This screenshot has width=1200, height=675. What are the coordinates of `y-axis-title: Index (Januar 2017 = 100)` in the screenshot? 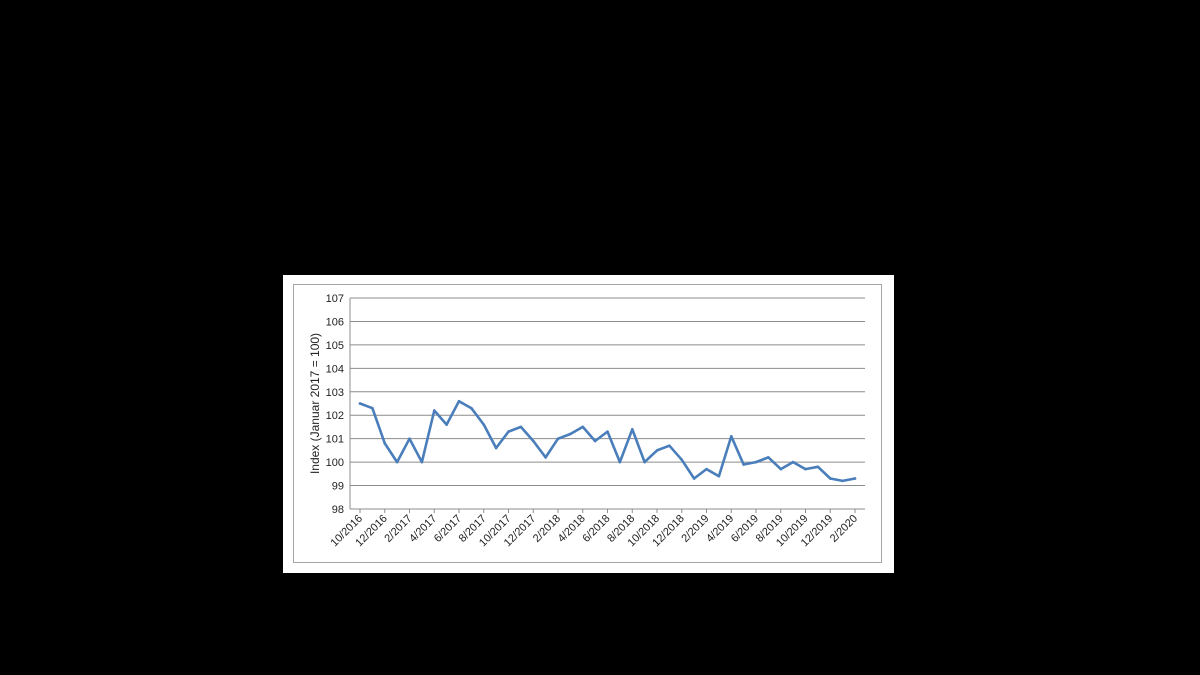 It's located at (315, 403).